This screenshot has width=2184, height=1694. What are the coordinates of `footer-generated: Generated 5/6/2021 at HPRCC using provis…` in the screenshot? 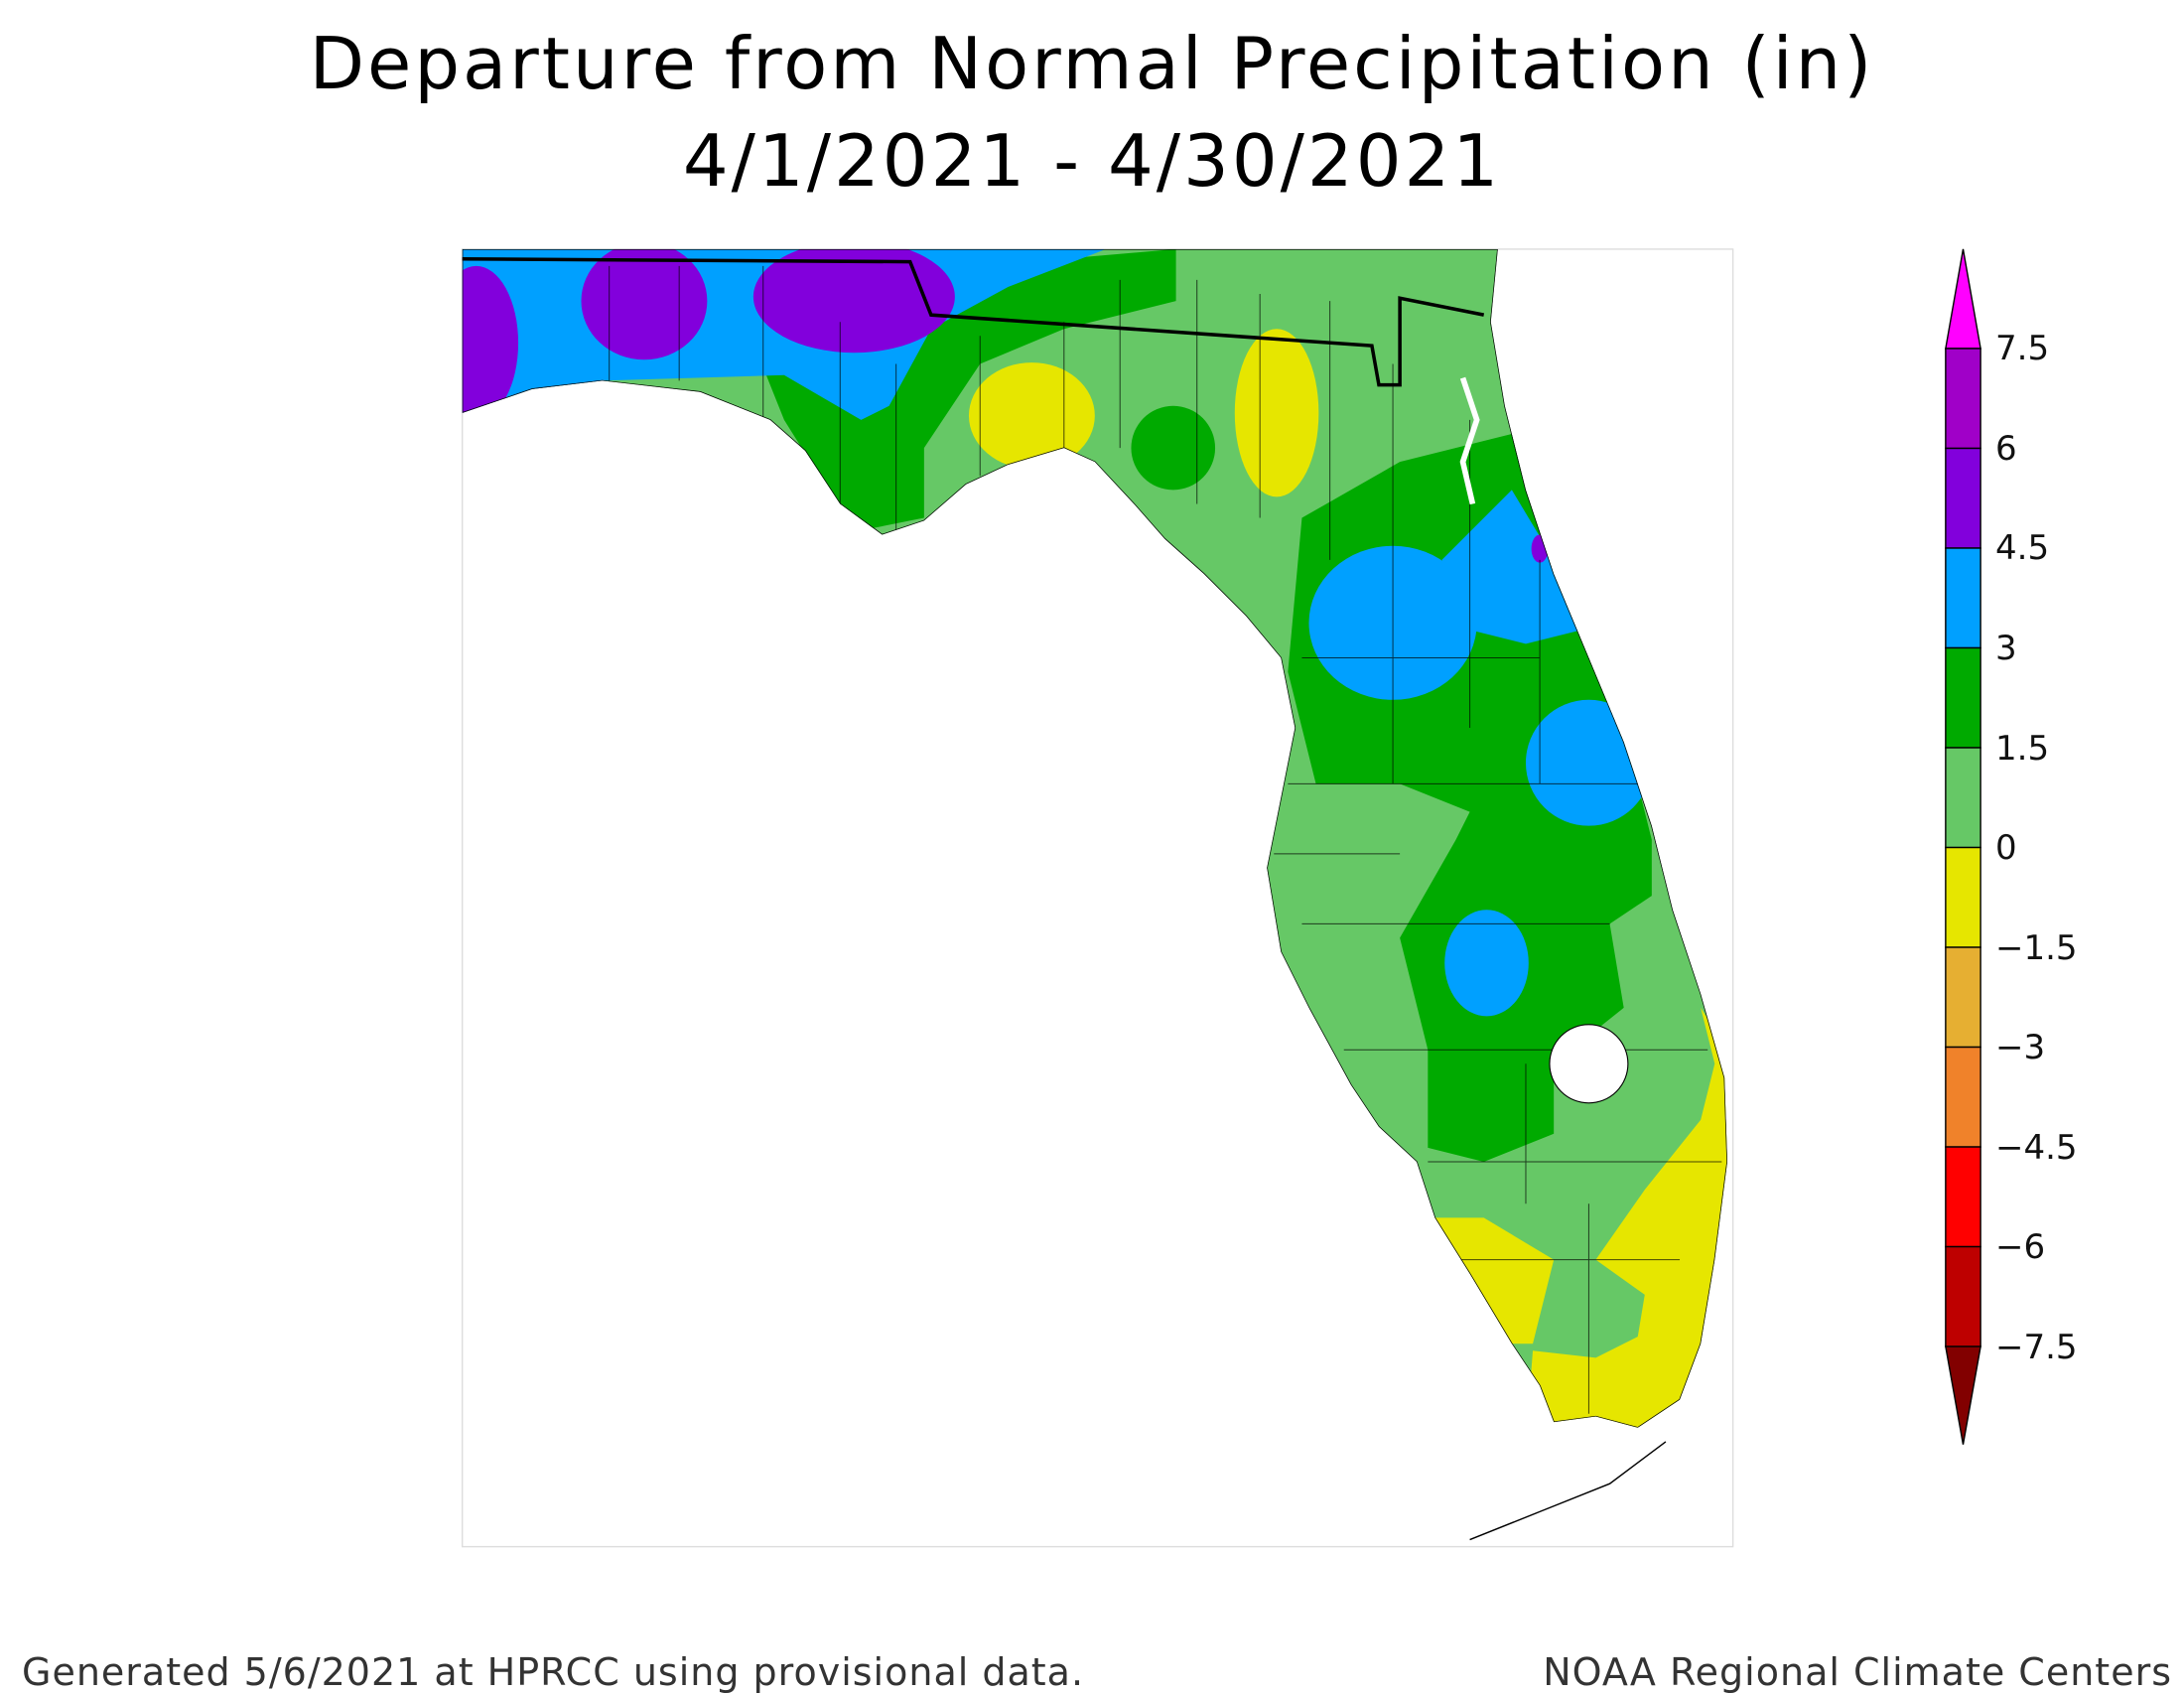 It's located at (553, 1672).